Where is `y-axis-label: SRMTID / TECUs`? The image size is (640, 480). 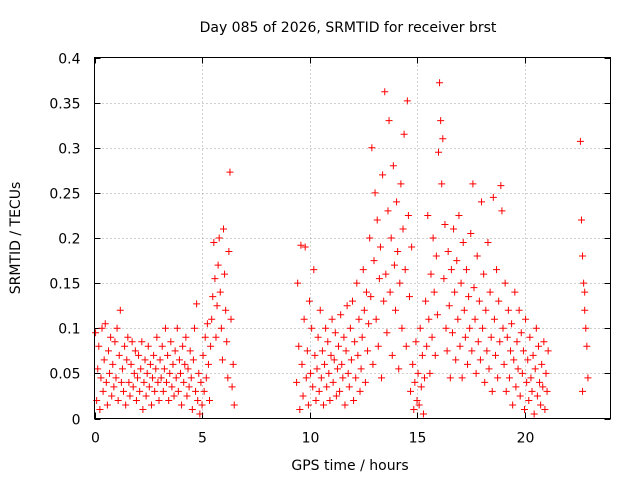 y-axis-label: SRMTID / TECUs is located at coordinates (16, 238).